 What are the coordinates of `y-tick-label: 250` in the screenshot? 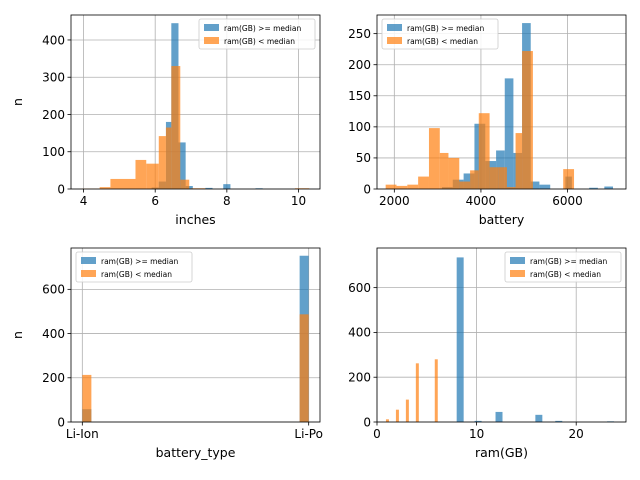 It's located at (359, 34).